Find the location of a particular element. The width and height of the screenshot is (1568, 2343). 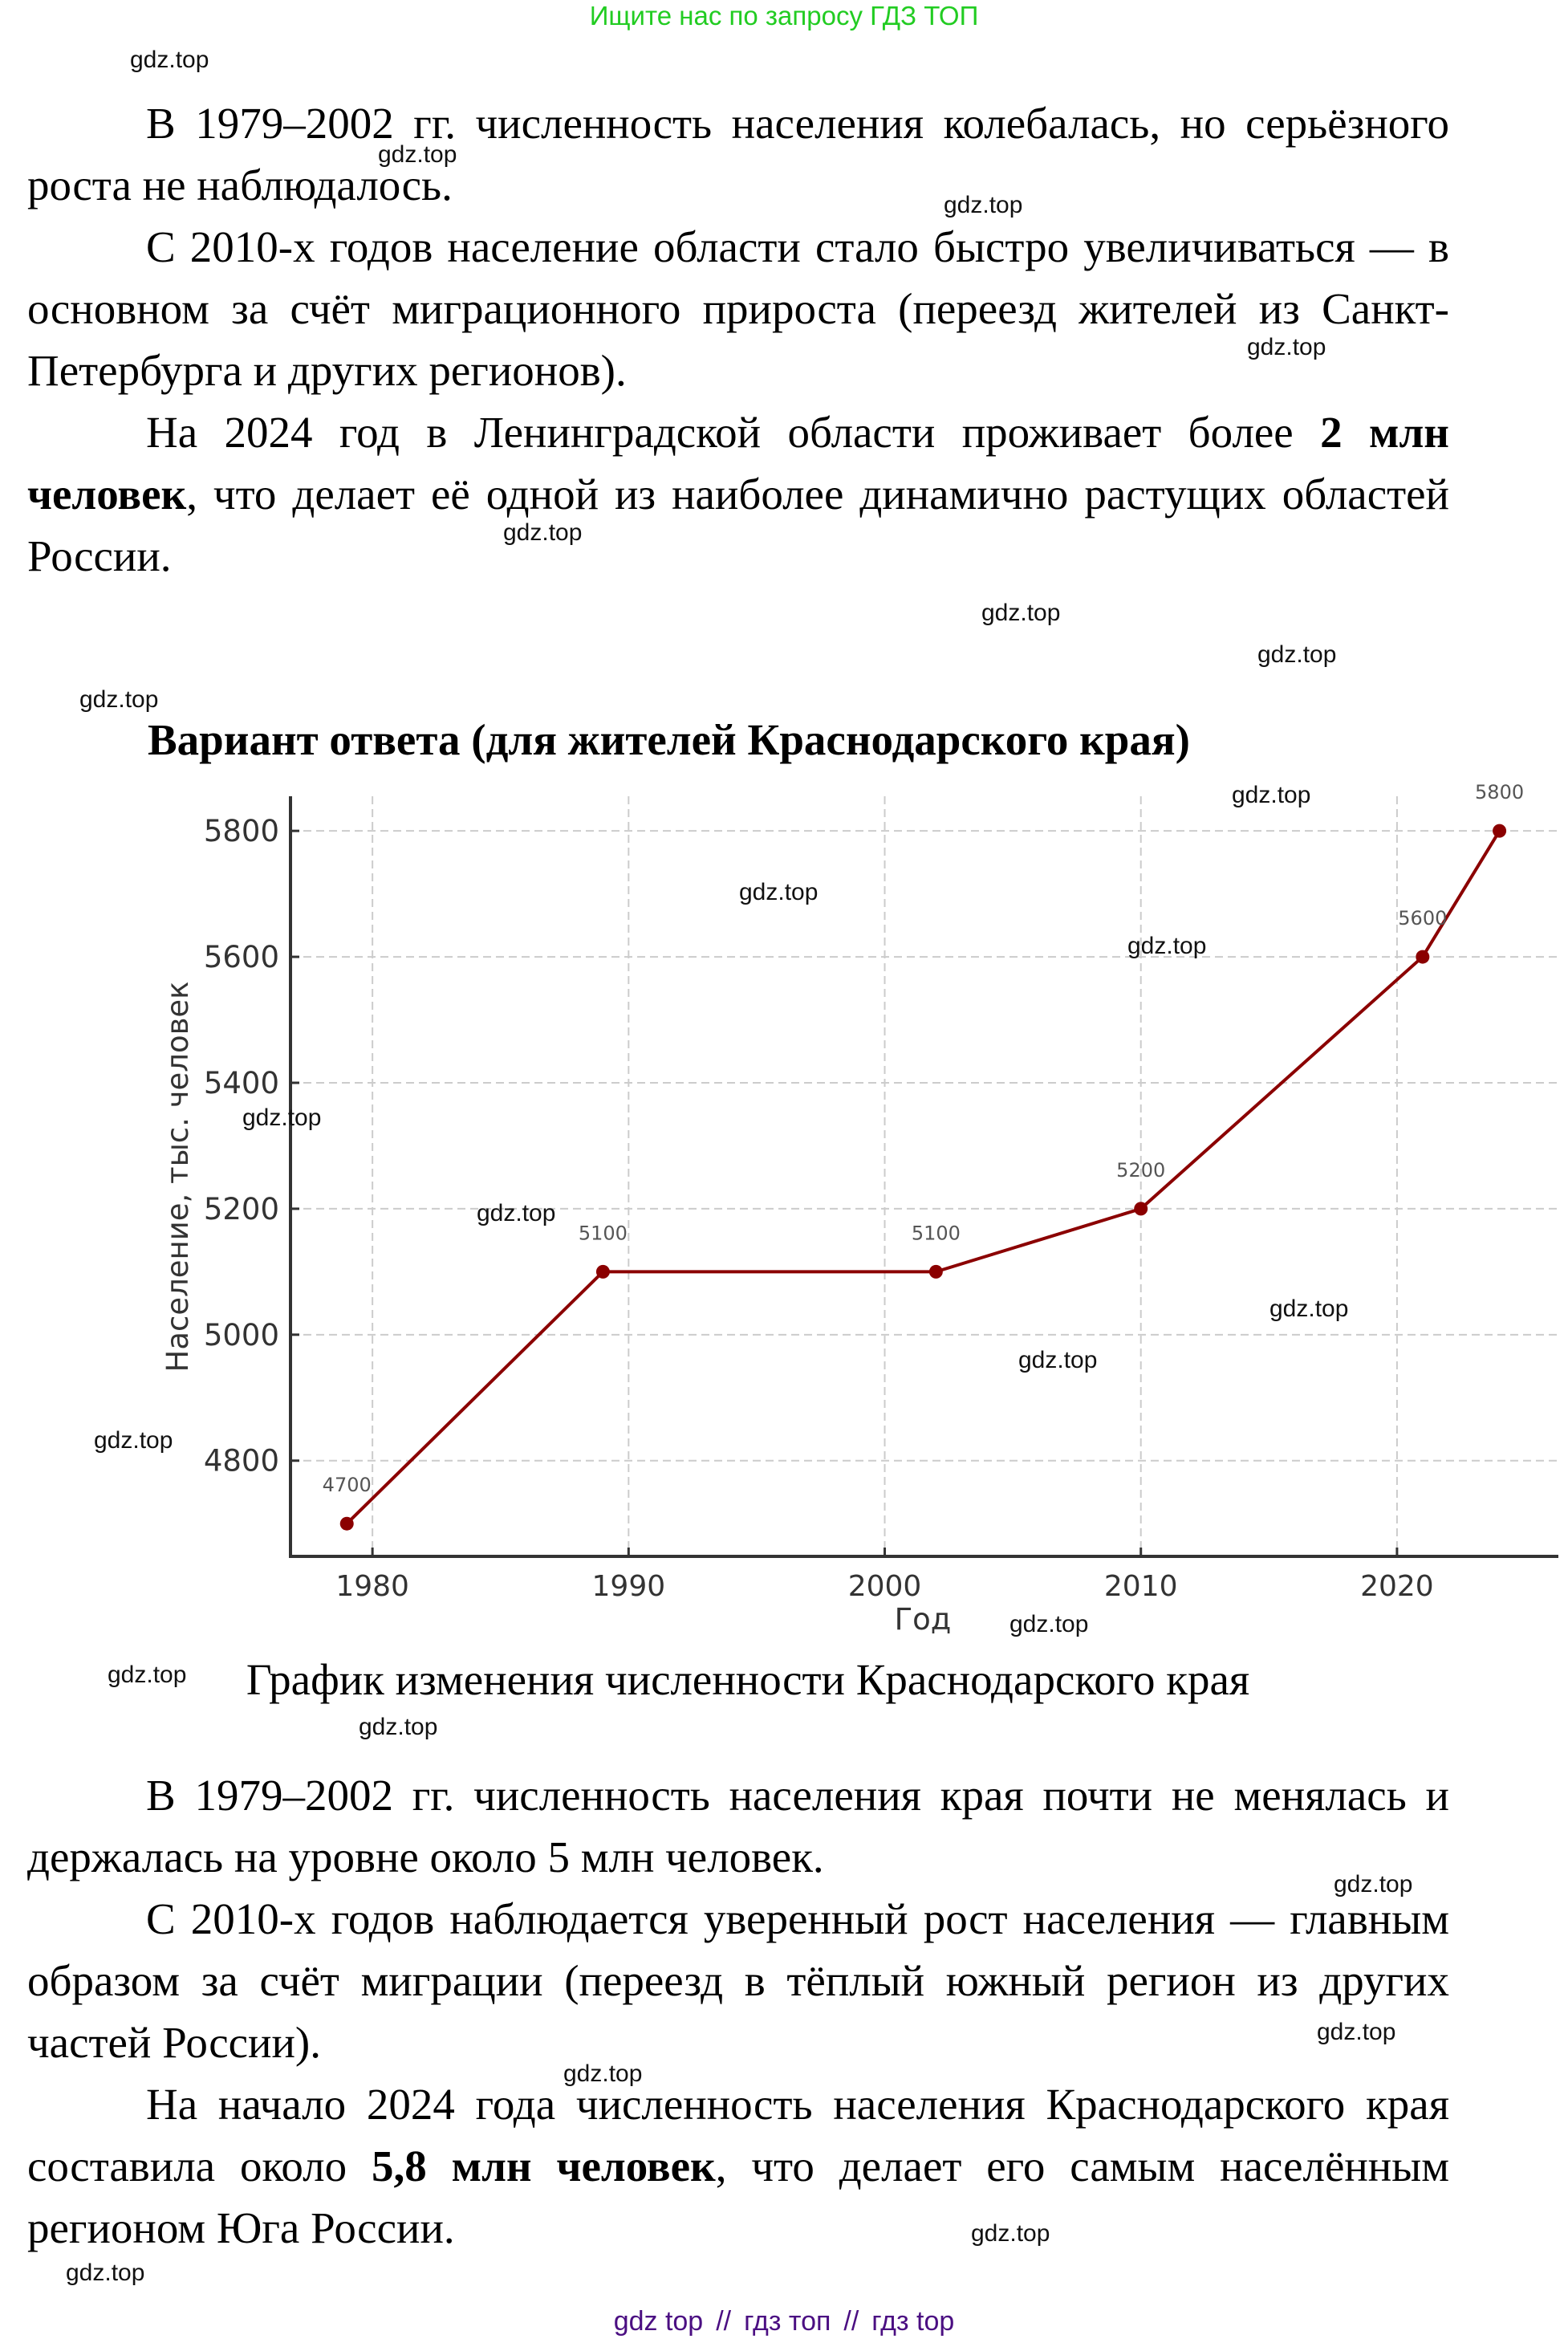

y-tick-label: 5800 is located at coordinates (241, 831).